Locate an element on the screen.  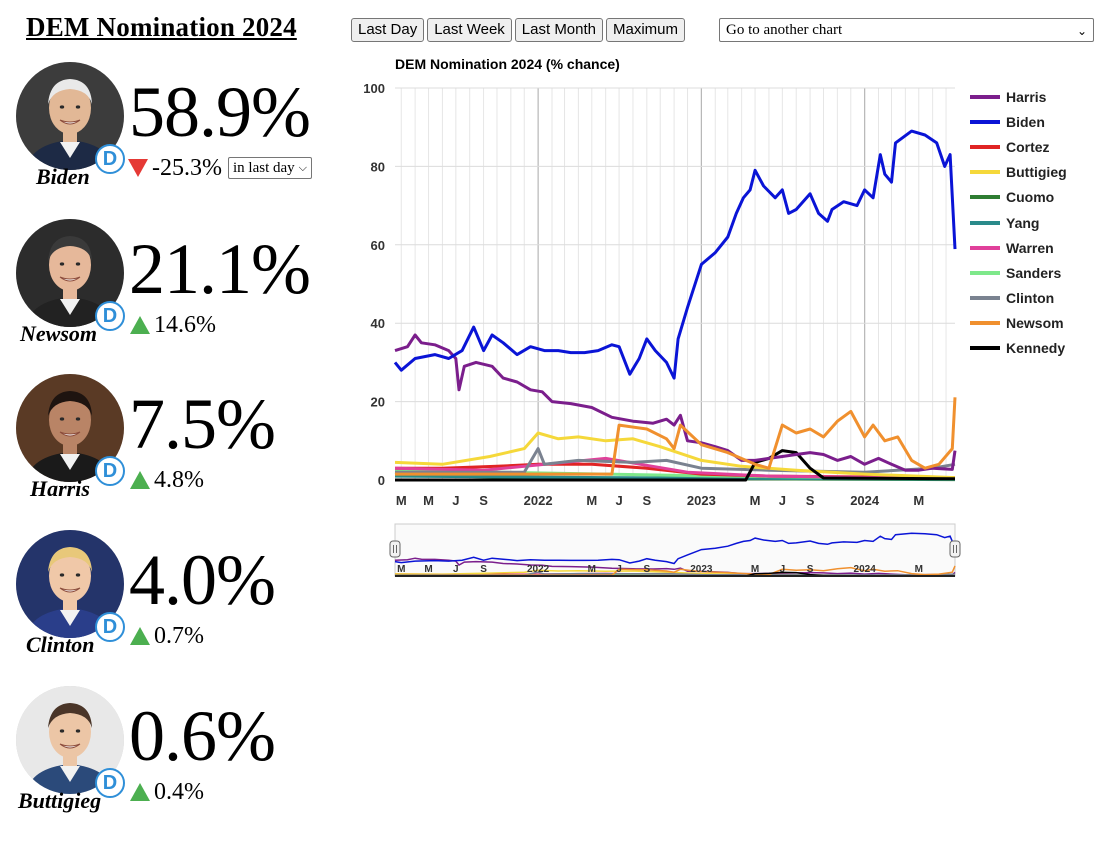
legend-label: Buttigieg is located at coordinates (1036, 172).